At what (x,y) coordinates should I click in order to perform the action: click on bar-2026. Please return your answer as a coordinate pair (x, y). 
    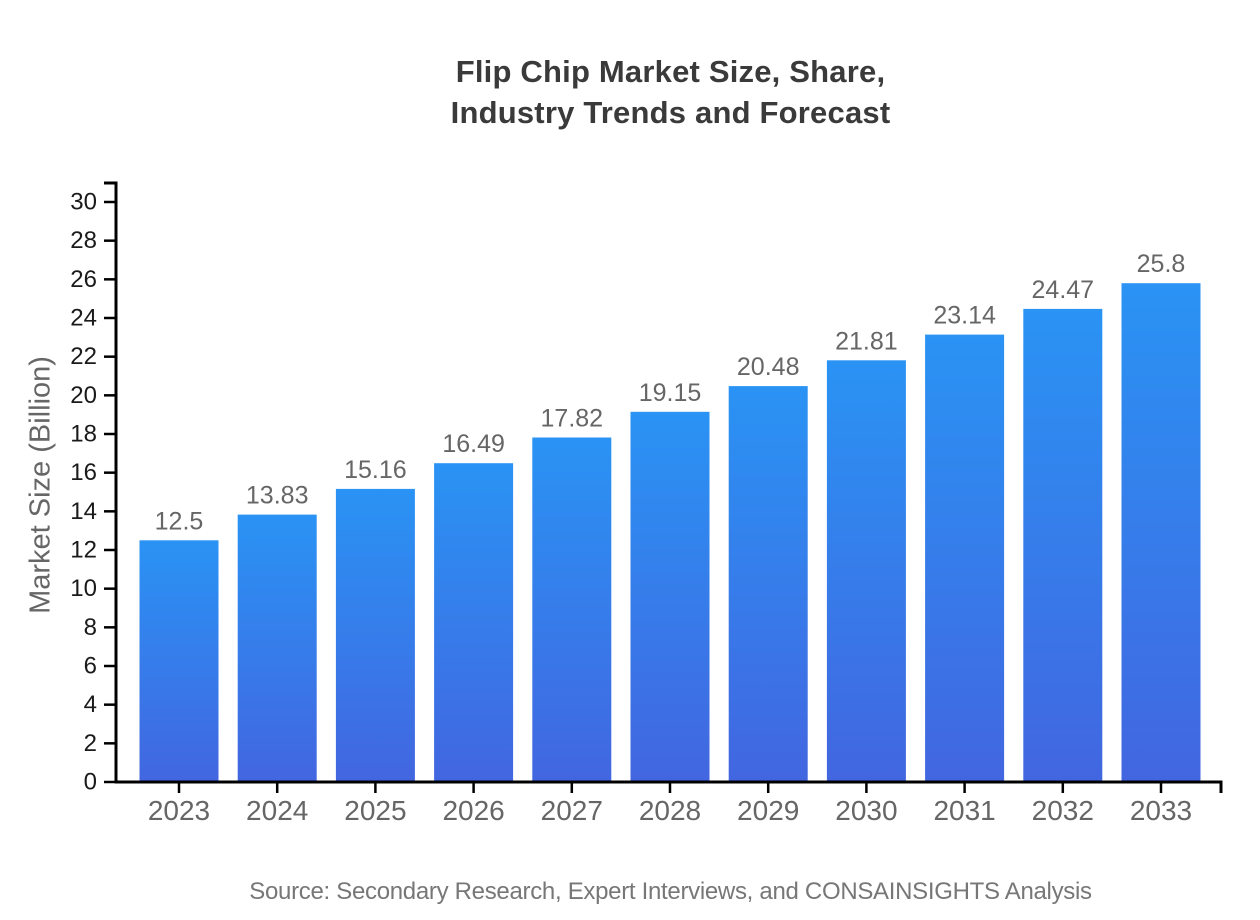
    Looking at the image, I should click on (474, 622).